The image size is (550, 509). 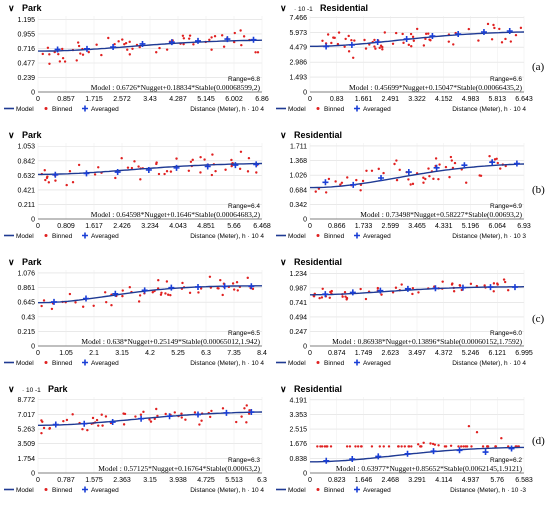 What do you see at coordinates (244, 460) in the screenshot?
I see `range-label: Range=6.3` at bounding box center [244, 460].